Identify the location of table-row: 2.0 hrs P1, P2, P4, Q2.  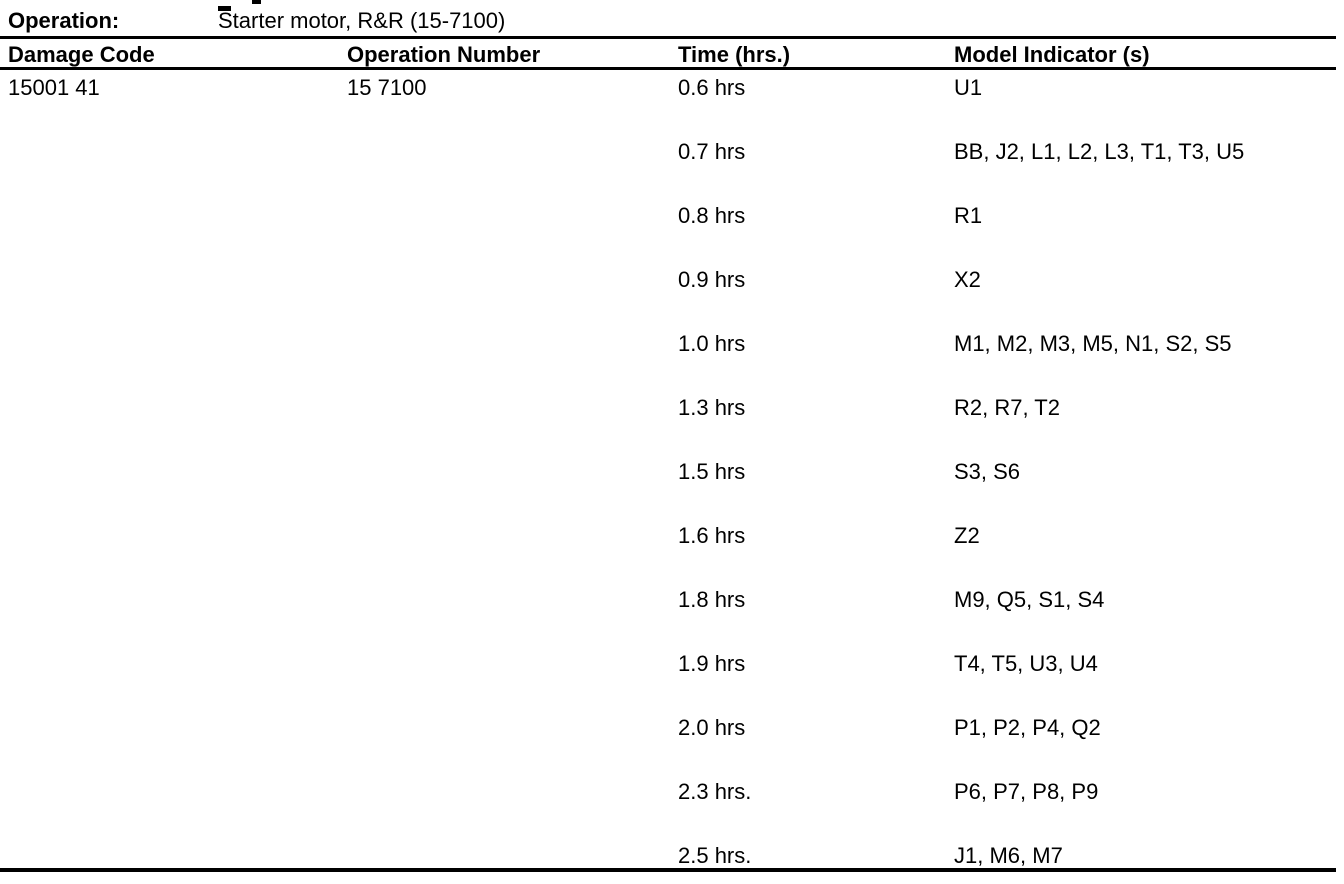
(672, 744).